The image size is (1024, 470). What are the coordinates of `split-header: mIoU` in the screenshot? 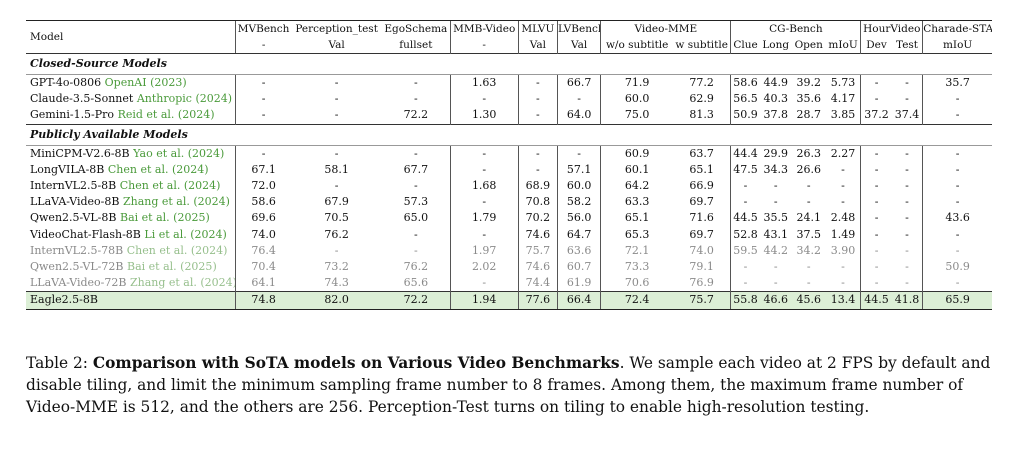 It's located at (957, 45).